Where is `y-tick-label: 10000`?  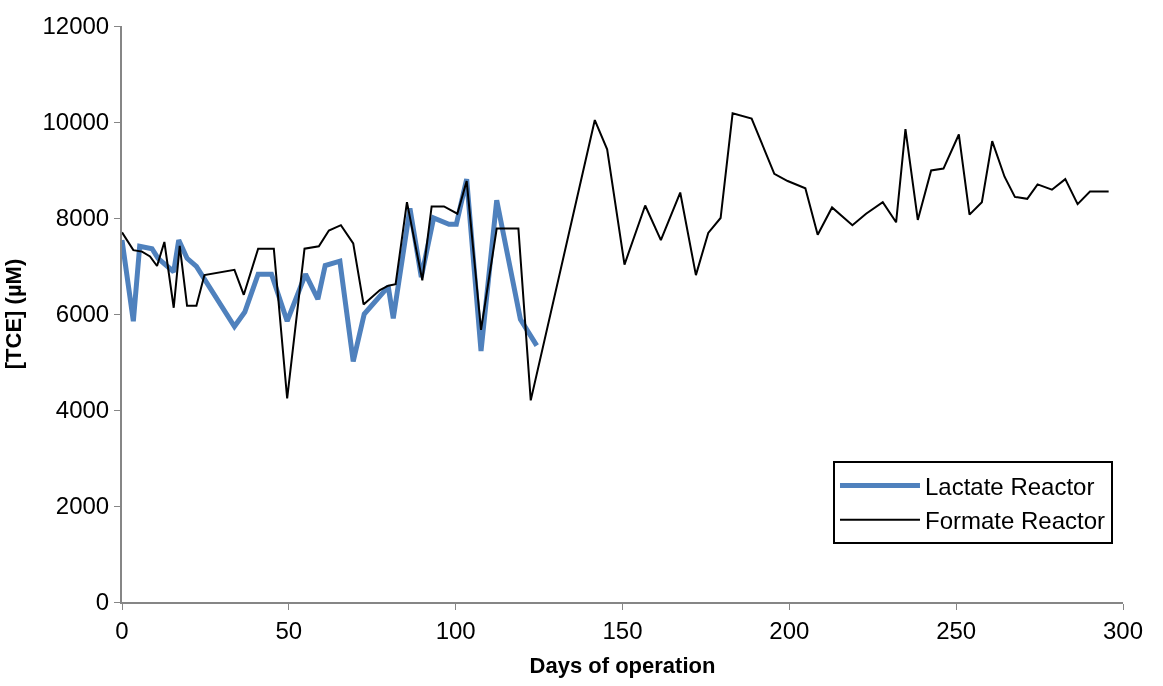
y-tick-label: 10000 is located at coordinates (76, 122).